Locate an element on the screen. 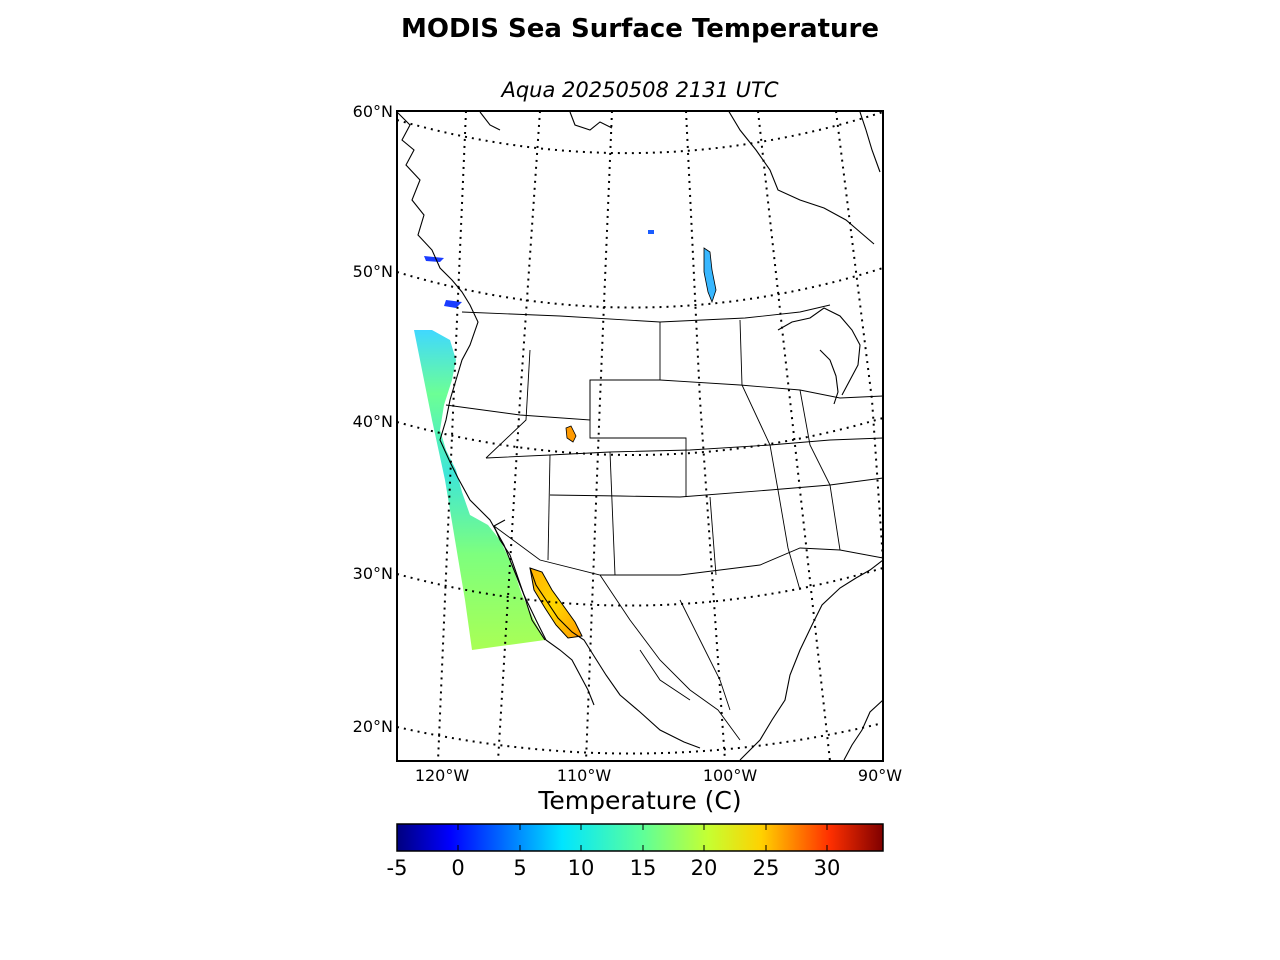 The height and width of the screenshot is (960, 1280). colorbar-tick: 5 is located at coordinates (520, 868).